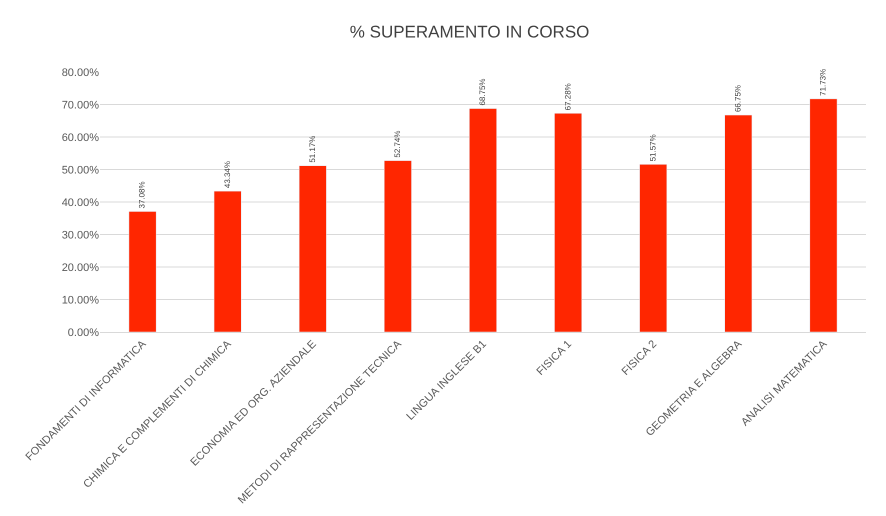  Describe the element at coordinates (142, 194) in the screenshot. I see `data-label: 37.08%` at that location.